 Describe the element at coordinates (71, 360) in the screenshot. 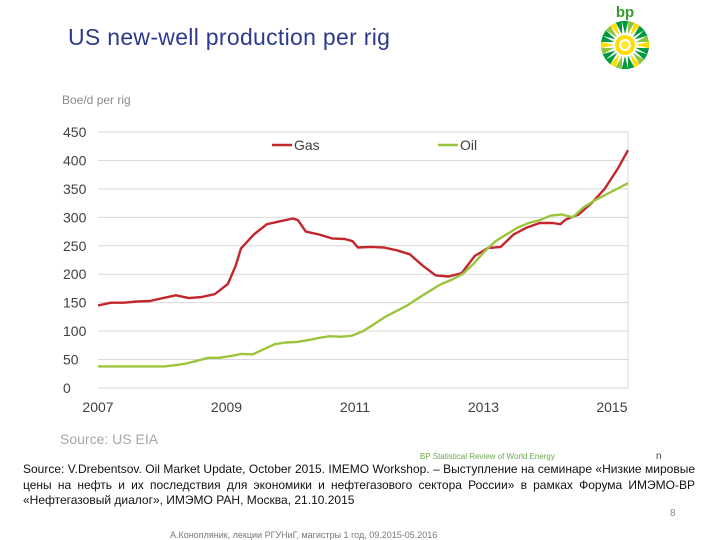

I see `y-tick-label: 50` at that location.